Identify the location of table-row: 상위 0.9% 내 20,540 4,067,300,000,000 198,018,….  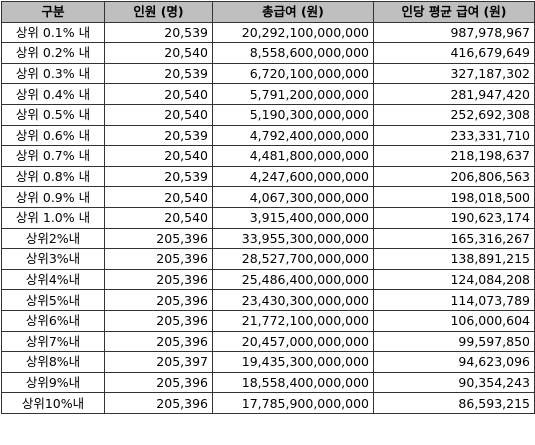
(268, 197).